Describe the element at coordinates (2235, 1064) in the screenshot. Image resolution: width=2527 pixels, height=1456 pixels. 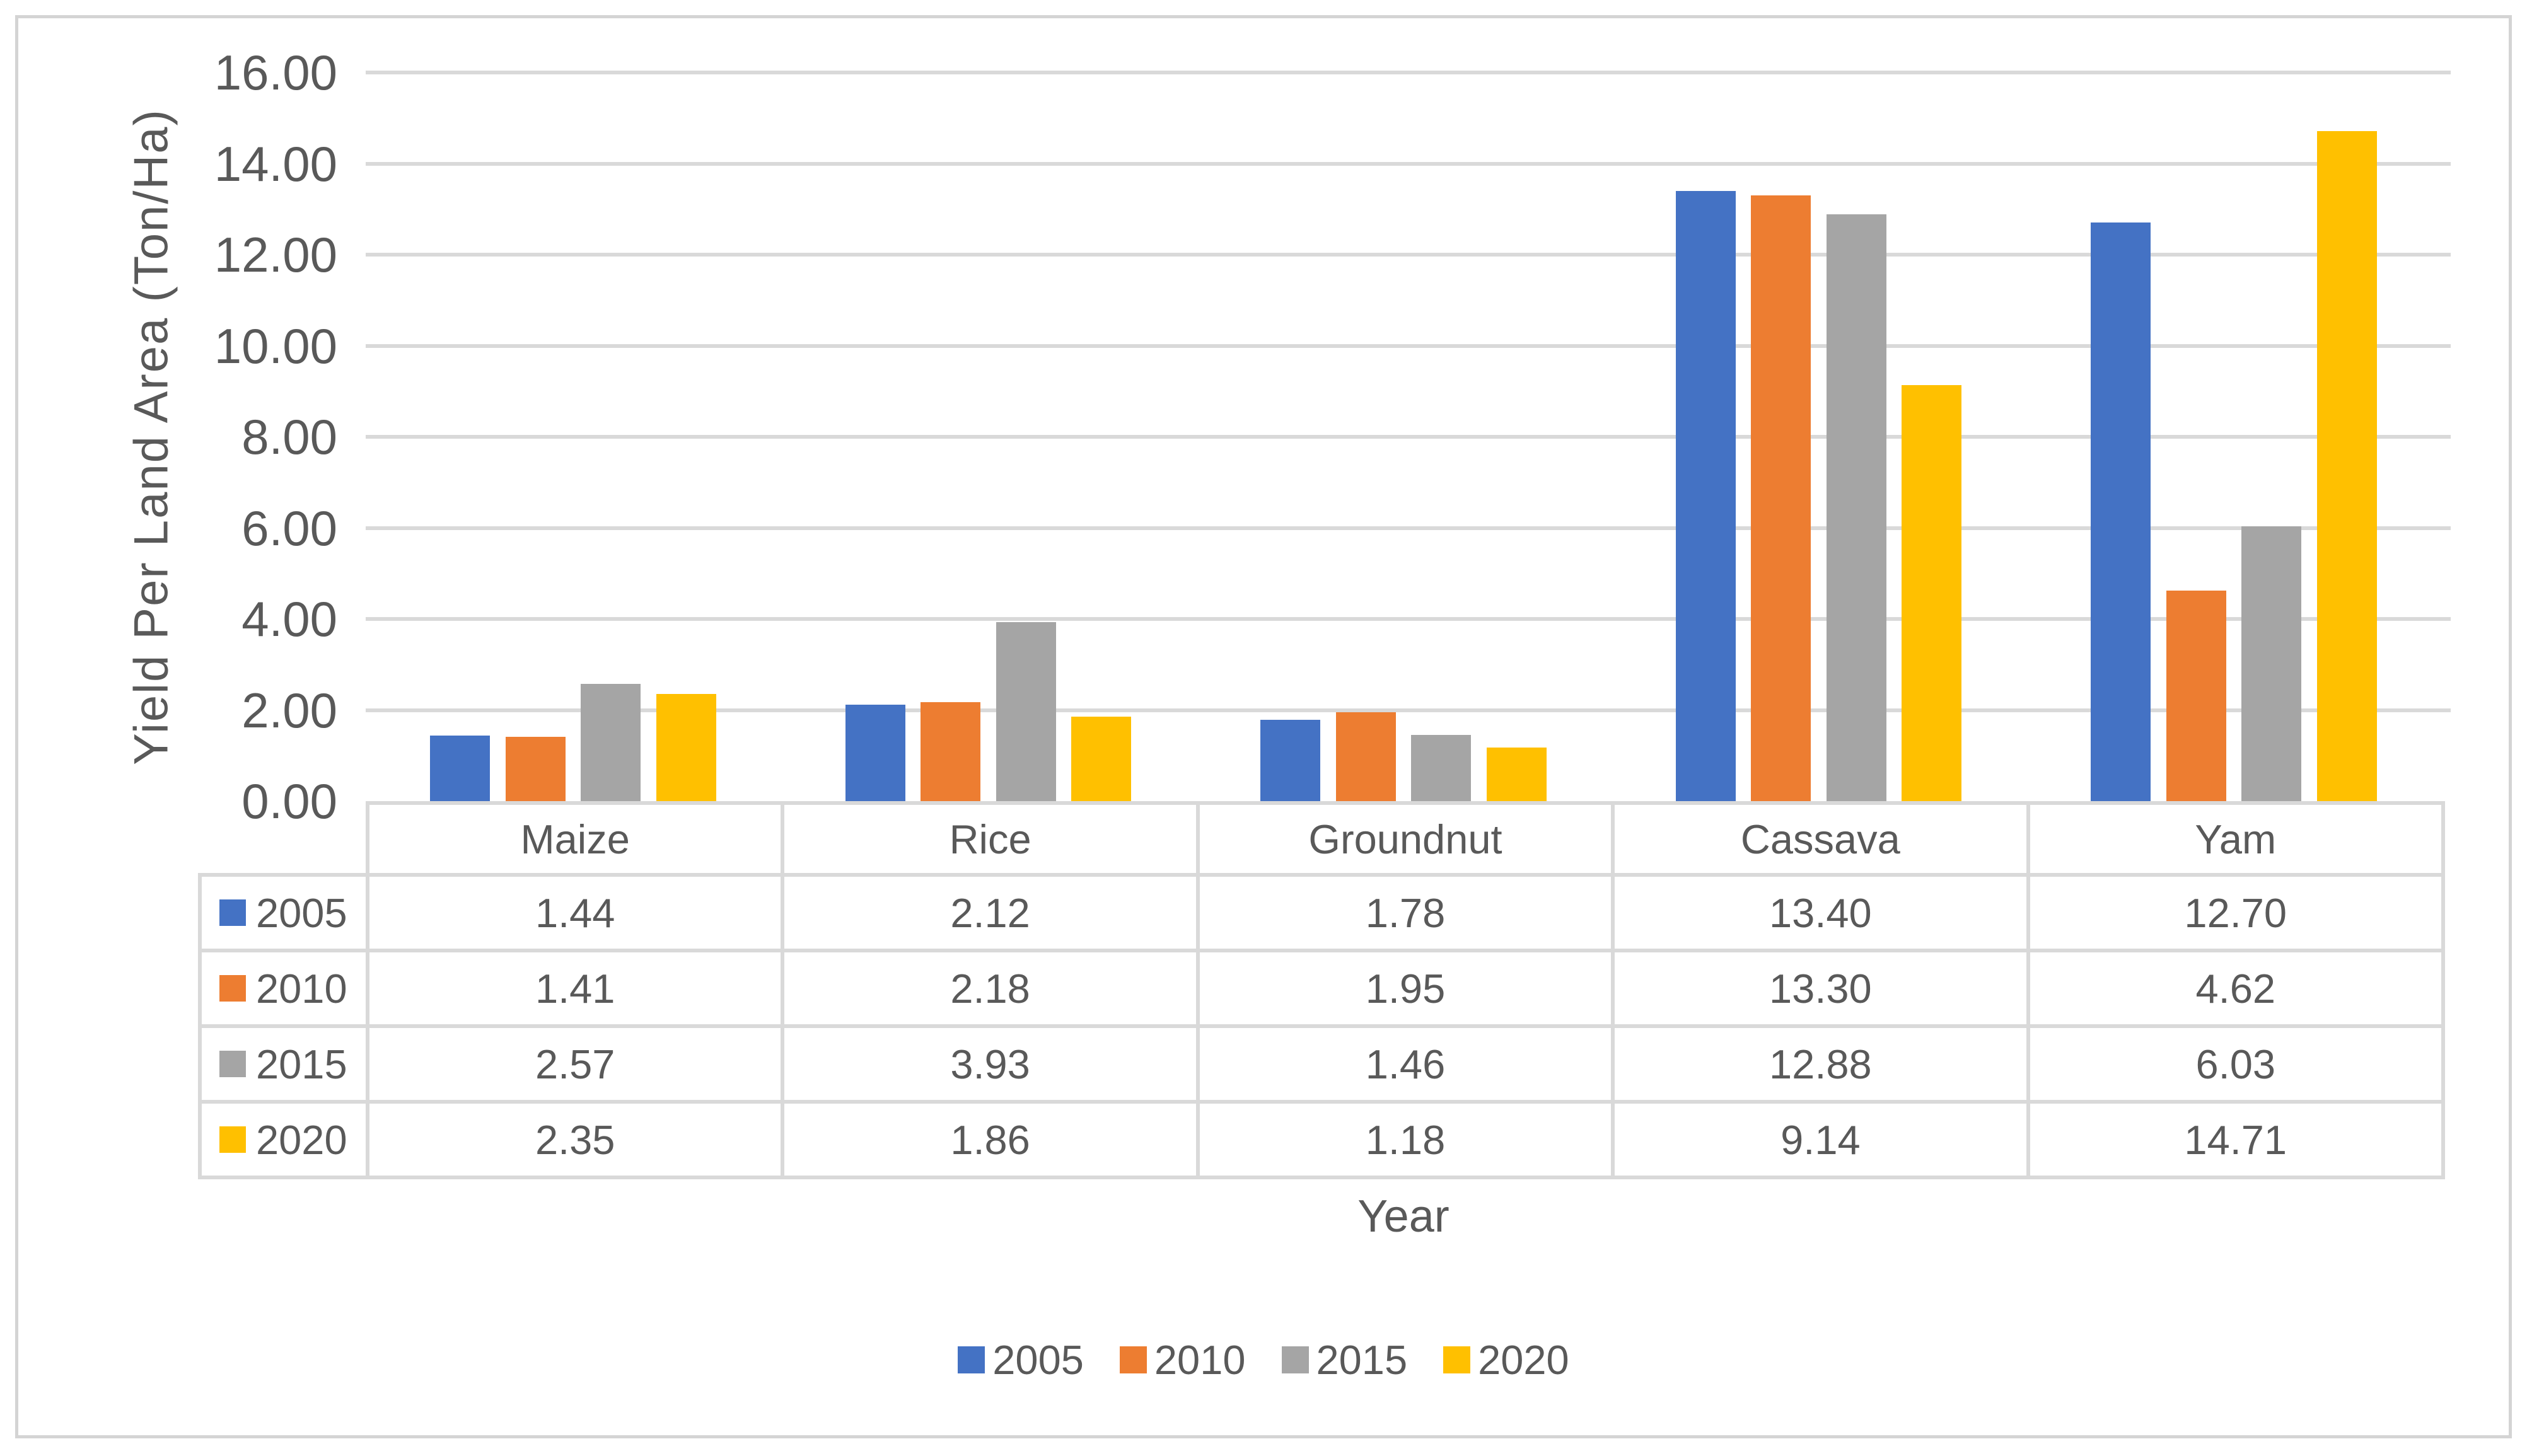
I see `value-cell-yam-2015: 6.03` at that location.